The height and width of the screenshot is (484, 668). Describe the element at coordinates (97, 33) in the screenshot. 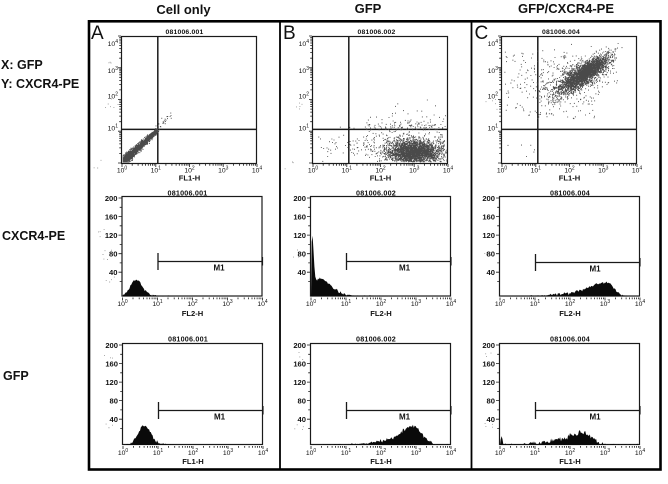

I see `svg-text: A` at that location.